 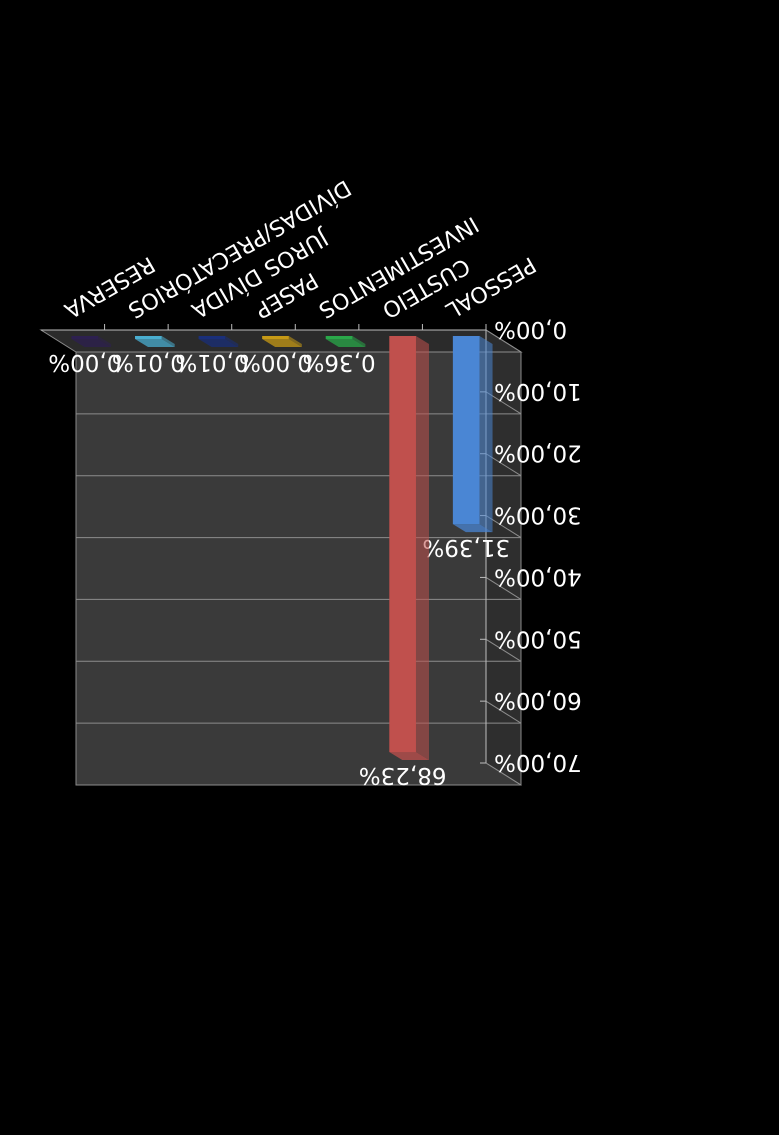 What do you see at coordinates (538, 638) in the screenshot?
I see `y-tick-label: 50,00%` at bounding box center [538, 638].